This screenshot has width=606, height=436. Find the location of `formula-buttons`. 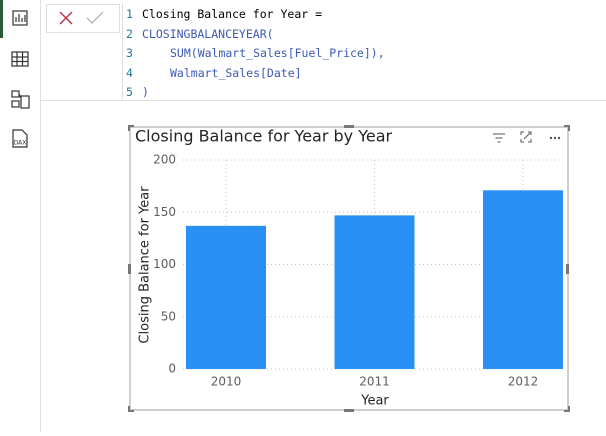

formula-buttons is located at coordinates (83, 18).